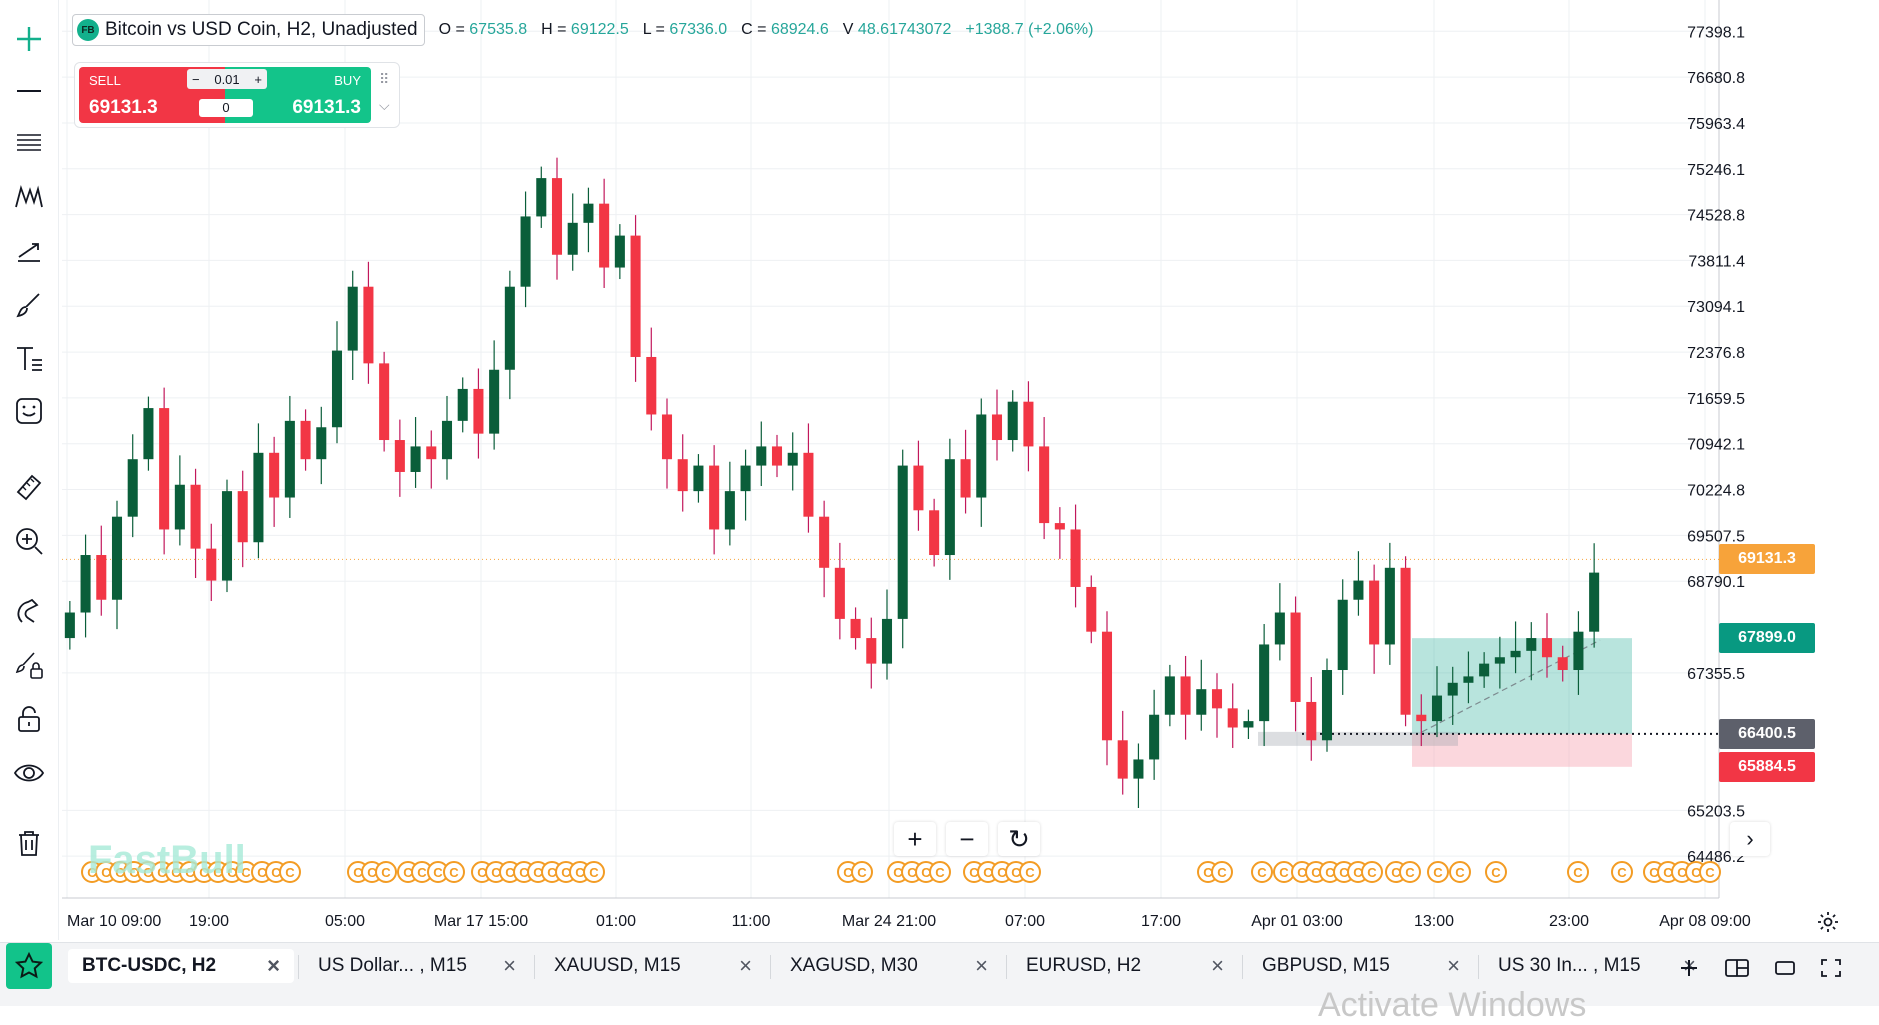 The height and width of the screenshot is (1025, 1879). I want to click on quantity-stepper: − 0.01 +, so click(227, 79).